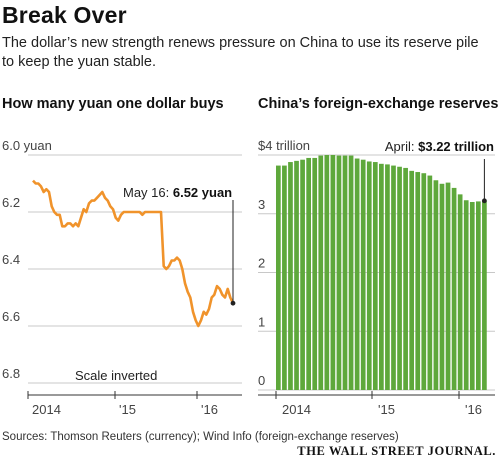 The height and width of the screenshot is (462, 500). What do you see at coordinates (386, 409) in the screenshot?
I see `reserves-x-tick-label: '15` at bounding box center [386, 409].